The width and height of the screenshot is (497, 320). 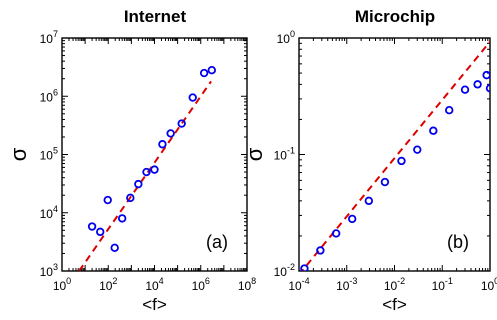 What do you see at coordinates (49, 212) in the screenshot?
I see `panel-0-y-tick-label: 10⁴` at bounding box center [49, 212].